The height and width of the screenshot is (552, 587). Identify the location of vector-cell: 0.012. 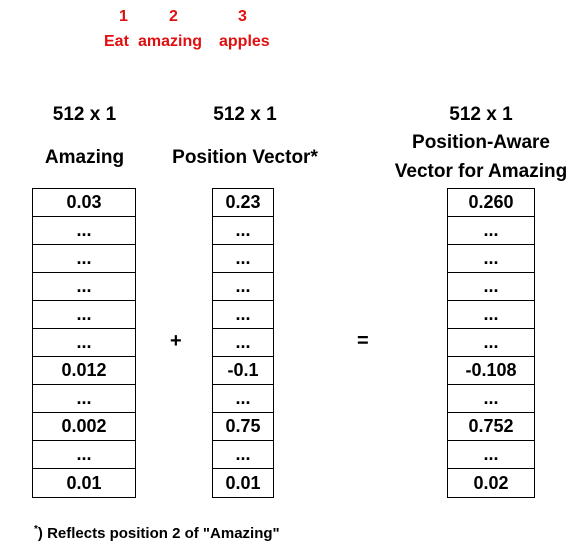
(84, 371).